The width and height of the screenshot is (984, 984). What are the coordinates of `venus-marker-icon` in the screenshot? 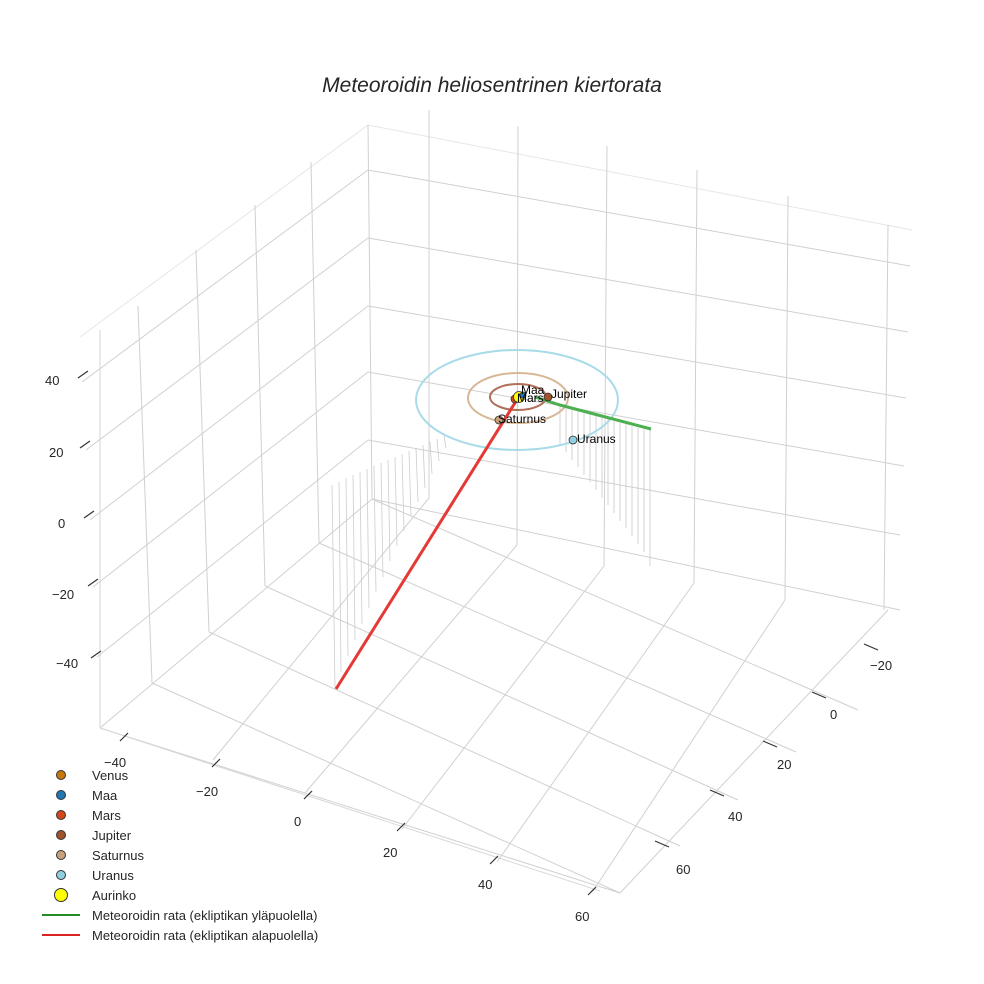 It's located at (61, 775).